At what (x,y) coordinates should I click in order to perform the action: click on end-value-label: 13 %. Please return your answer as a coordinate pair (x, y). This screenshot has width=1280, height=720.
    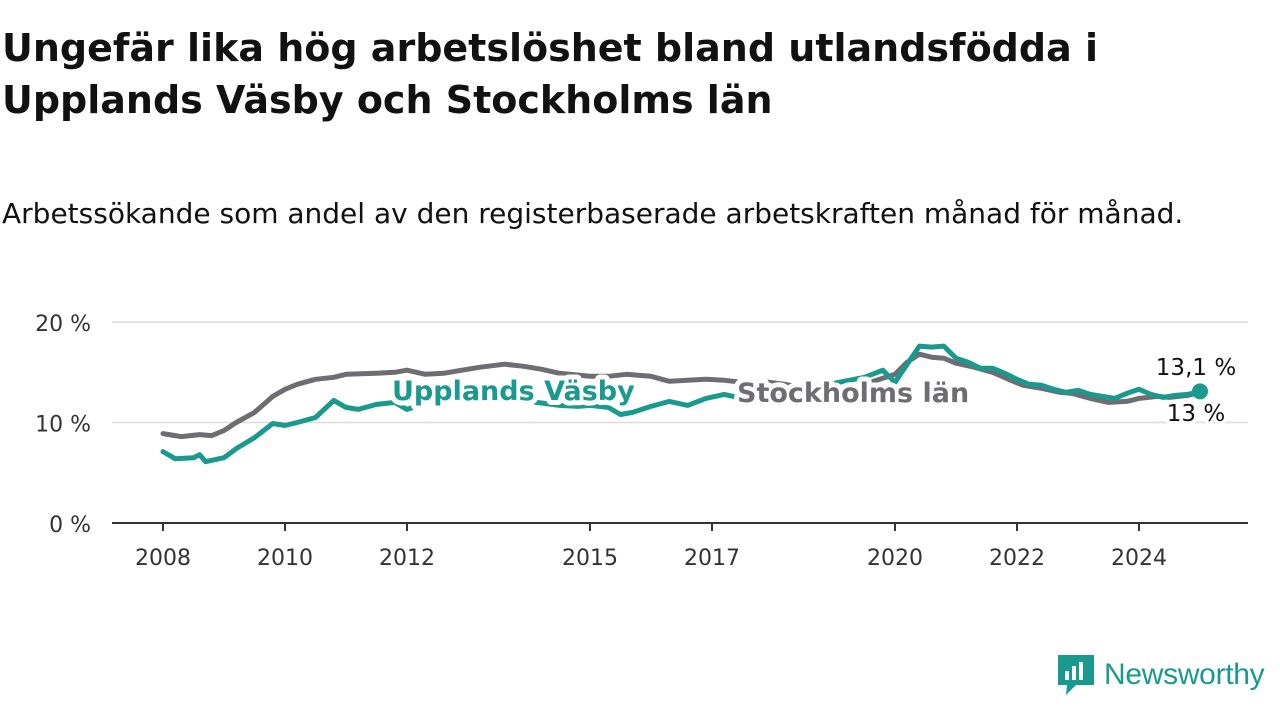
    Looking at the image, I should click on (1196, 414).